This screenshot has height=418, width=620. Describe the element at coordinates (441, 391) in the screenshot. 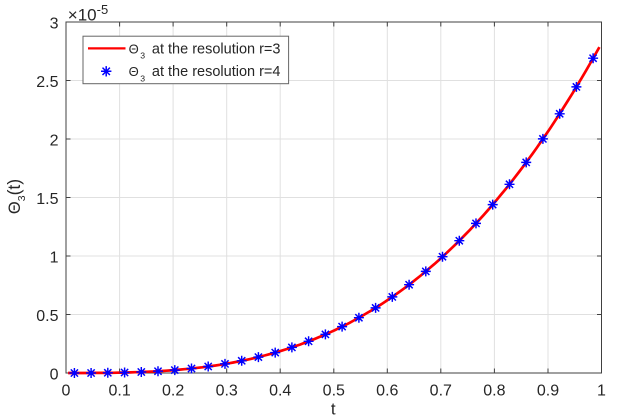

I see `svg-text: 0.7` at that location.